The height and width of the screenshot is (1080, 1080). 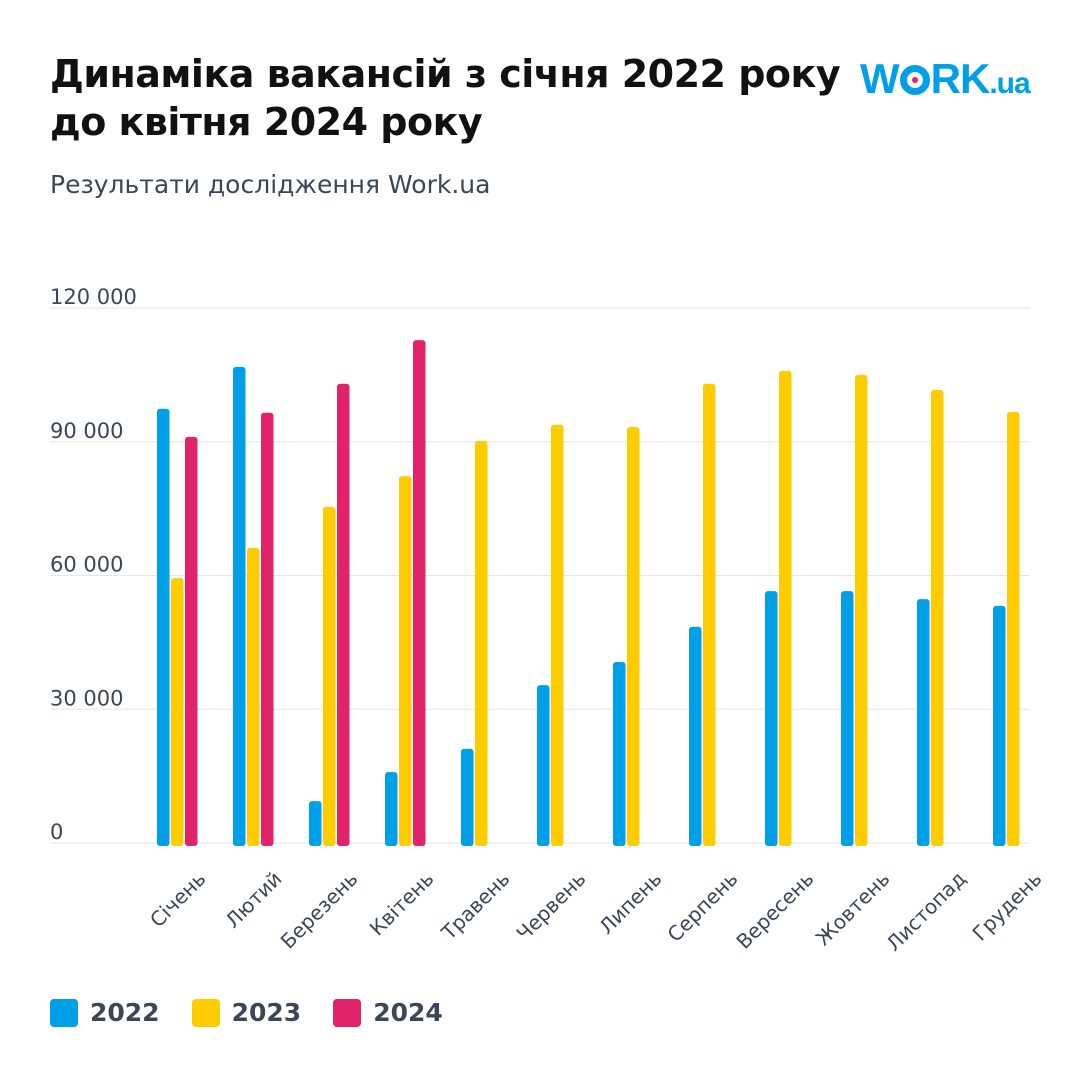 I want to click on x-tick-label: Квітень, so click(x=402, y=904).